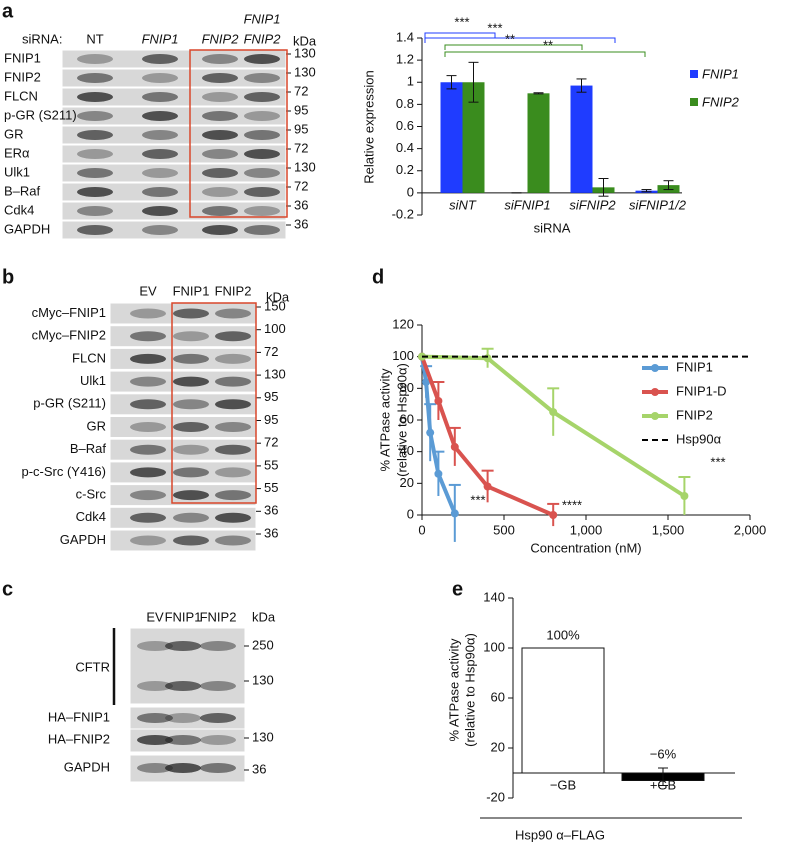 This screenshot has width=788, height=846. Describe the element at coordinates (720, 73) in the screenshot. I see `legend-label: FNIP1` at that location.